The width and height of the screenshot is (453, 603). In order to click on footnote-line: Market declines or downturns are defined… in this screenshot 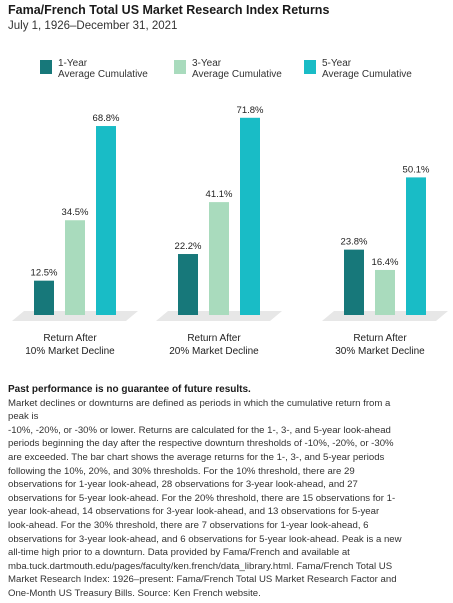, I will do `click(199, 403)`.